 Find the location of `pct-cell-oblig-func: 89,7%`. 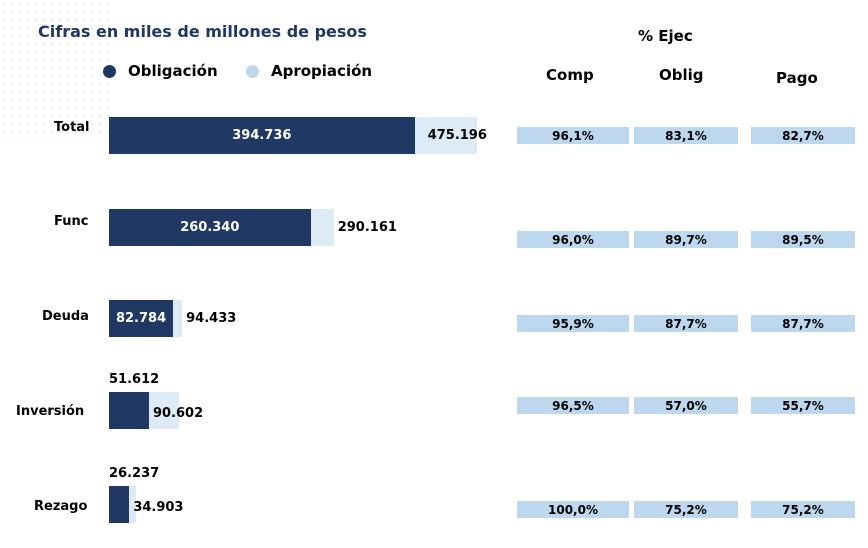

pct-cell-oblig-func: 89,7% is located at coordinates (686, 239).